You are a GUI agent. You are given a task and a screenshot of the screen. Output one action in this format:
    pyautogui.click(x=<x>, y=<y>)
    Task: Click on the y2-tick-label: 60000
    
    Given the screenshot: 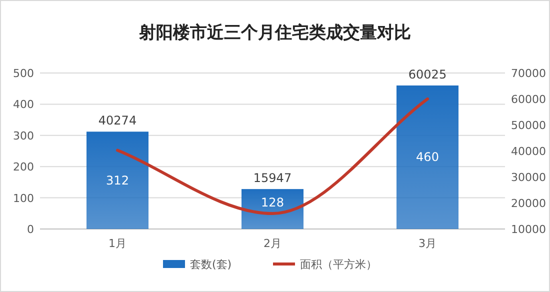 What is the action you would take?
    pyautogui.click(x=528, y=99)
    